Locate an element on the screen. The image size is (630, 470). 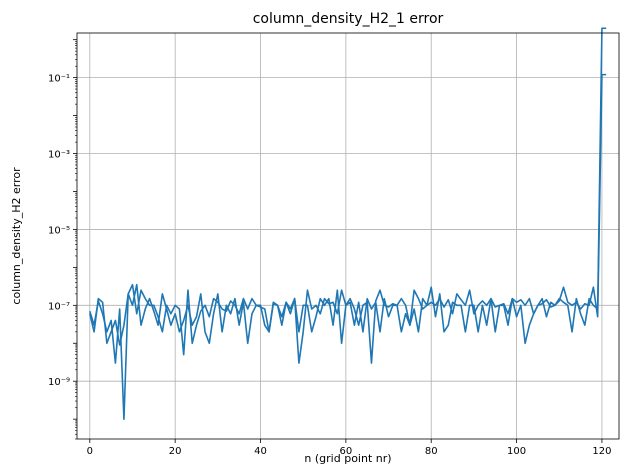
x-tick-label: 100 is located at coordinates (516, 451).